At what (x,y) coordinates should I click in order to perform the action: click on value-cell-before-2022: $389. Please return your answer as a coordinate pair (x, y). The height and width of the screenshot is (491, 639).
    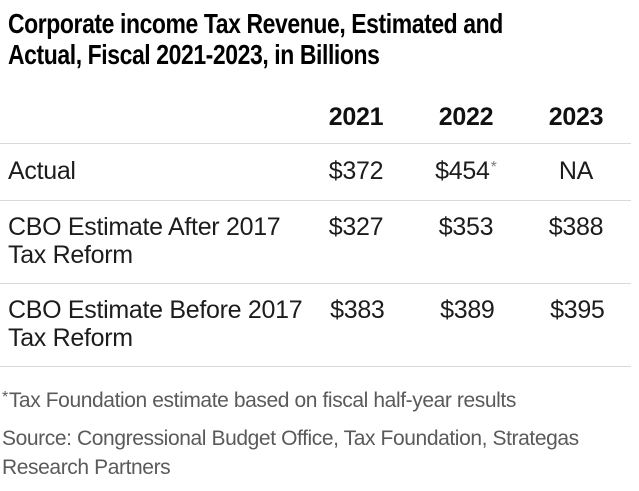
    Looking at the image, I should click on (467, 310).